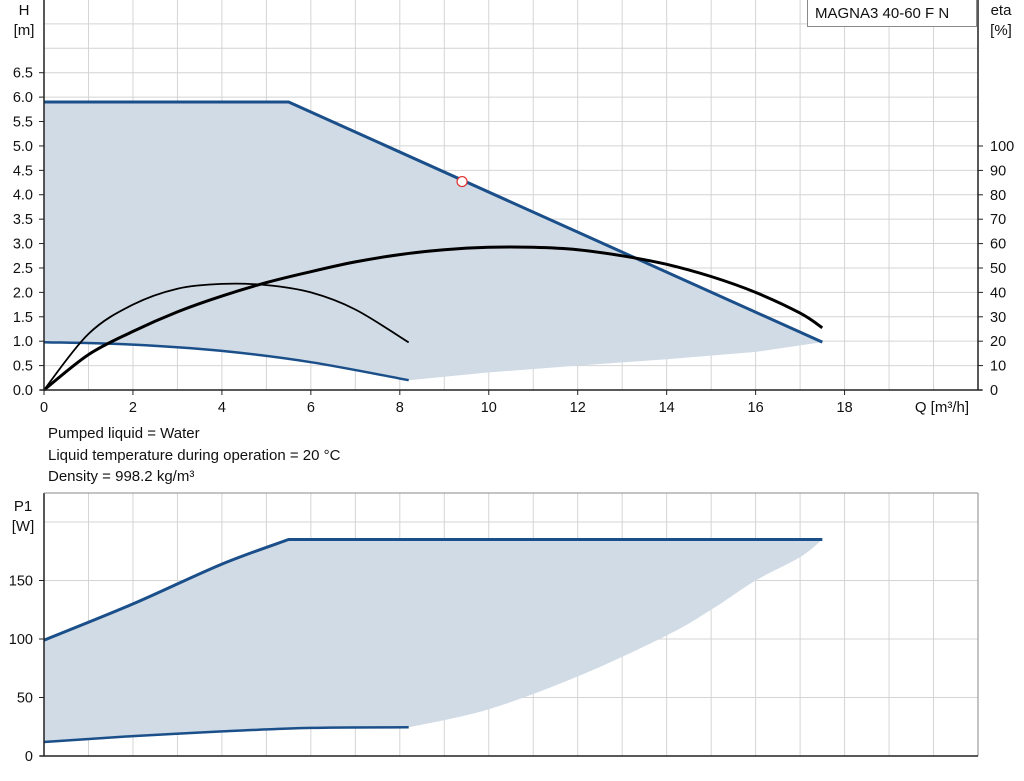 The height and width of the screenshot is (781, 1024). I want to click on x-tick-label: 6, so click(311, 408).